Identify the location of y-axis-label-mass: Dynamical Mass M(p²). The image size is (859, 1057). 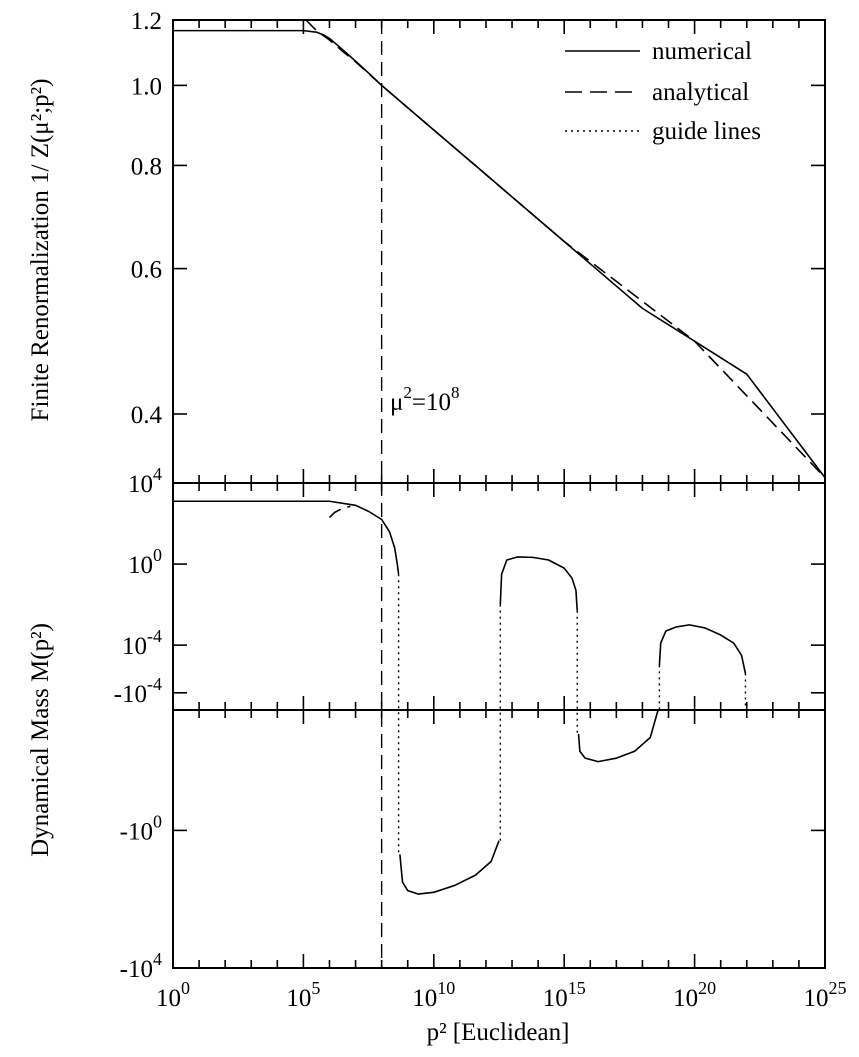
(40, 740).